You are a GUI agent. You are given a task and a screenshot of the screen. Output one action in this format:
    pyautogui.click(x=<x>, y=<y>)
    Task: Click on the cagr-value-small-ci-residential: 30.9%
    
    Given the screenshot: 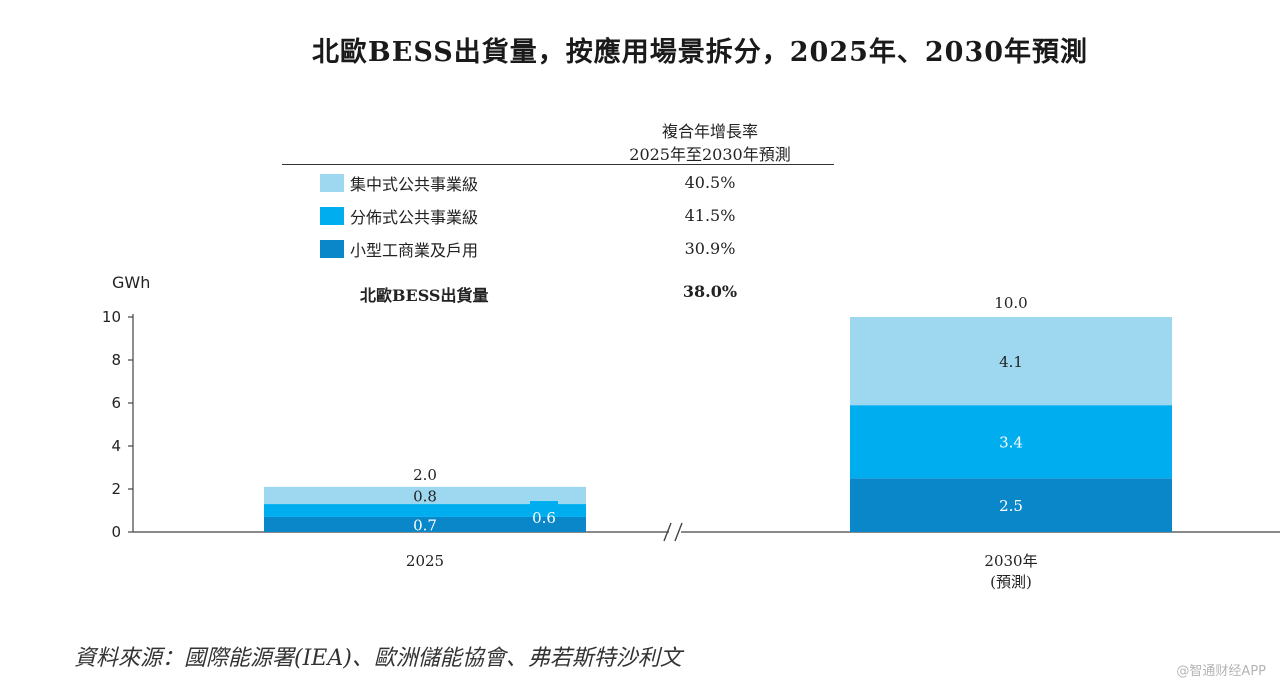 What is the action you would take?
    pyautogui.click(x=710, y=248)
    